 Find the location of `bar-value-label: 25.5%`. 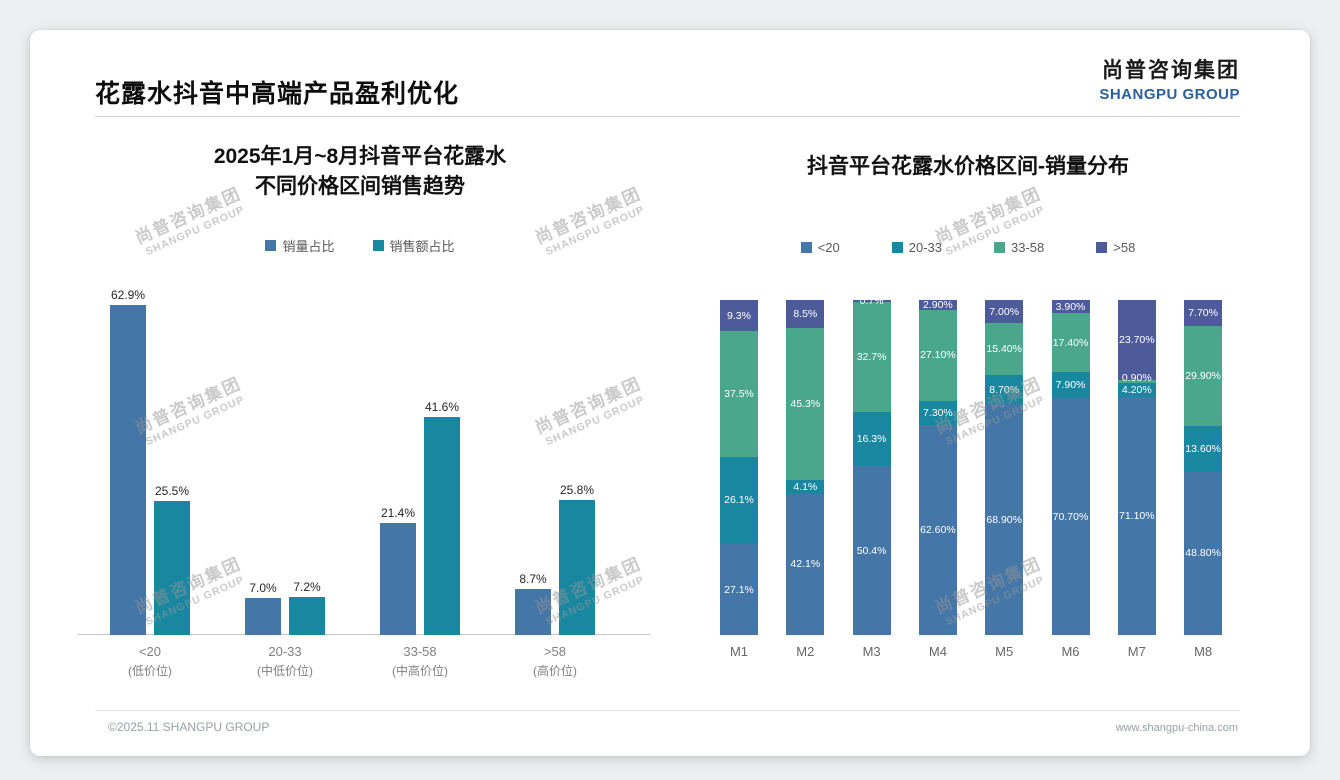

bar-value-label: 25.5% is located at coordinates (172, 491).